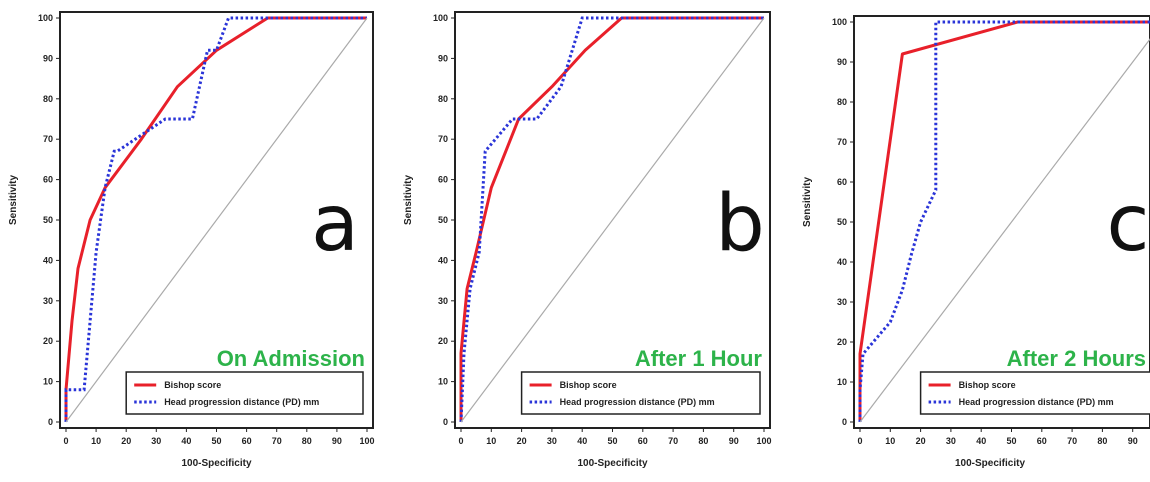 The image size is (1150, 482). Describe the element at coordinates (1128, 224) in the screenshot. I see `panel-letter: c` at that location.